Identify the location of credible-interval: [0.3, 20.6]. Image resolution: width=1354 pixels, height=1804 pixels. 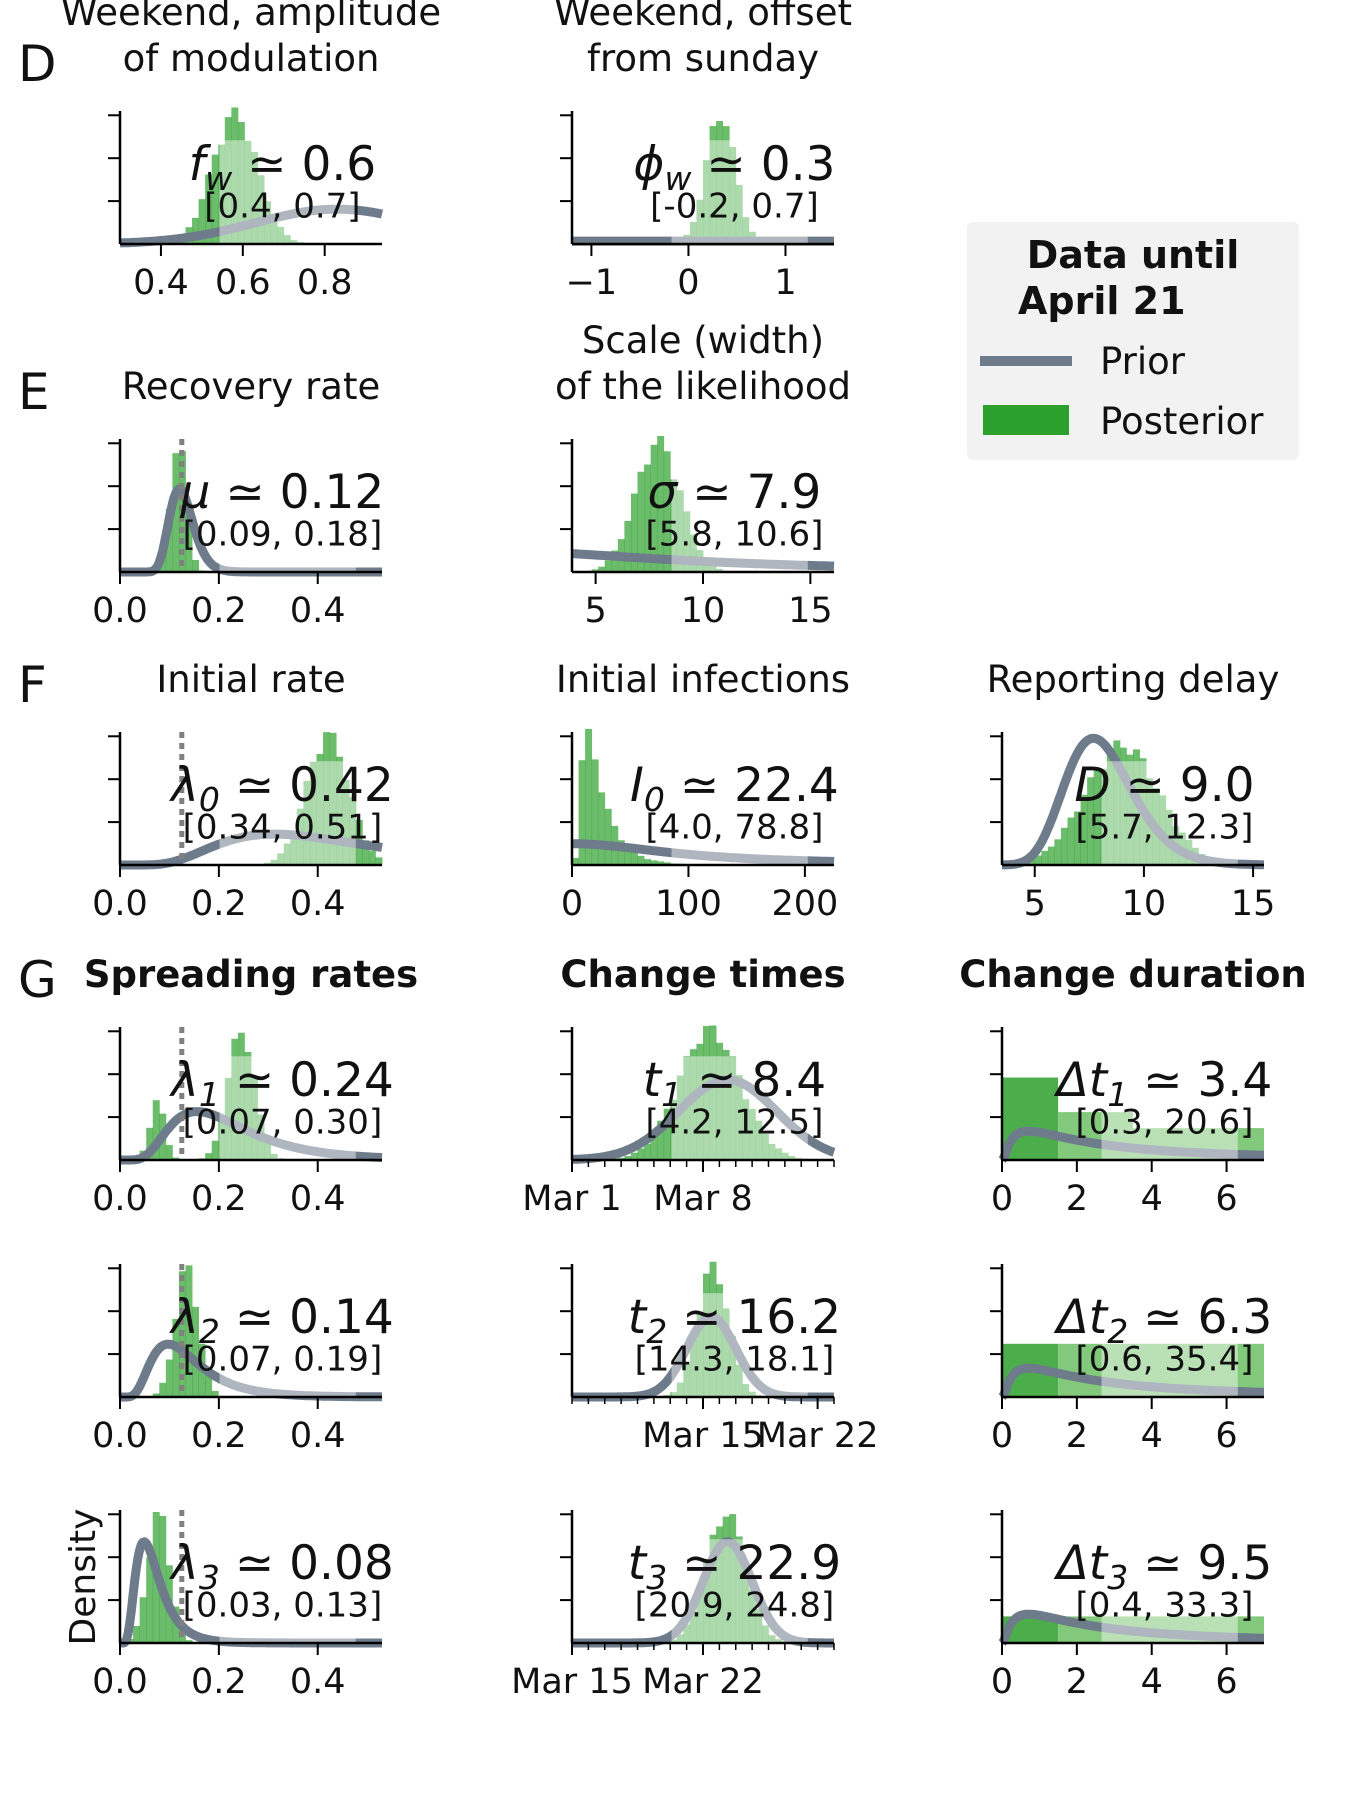
(1164, 1122).